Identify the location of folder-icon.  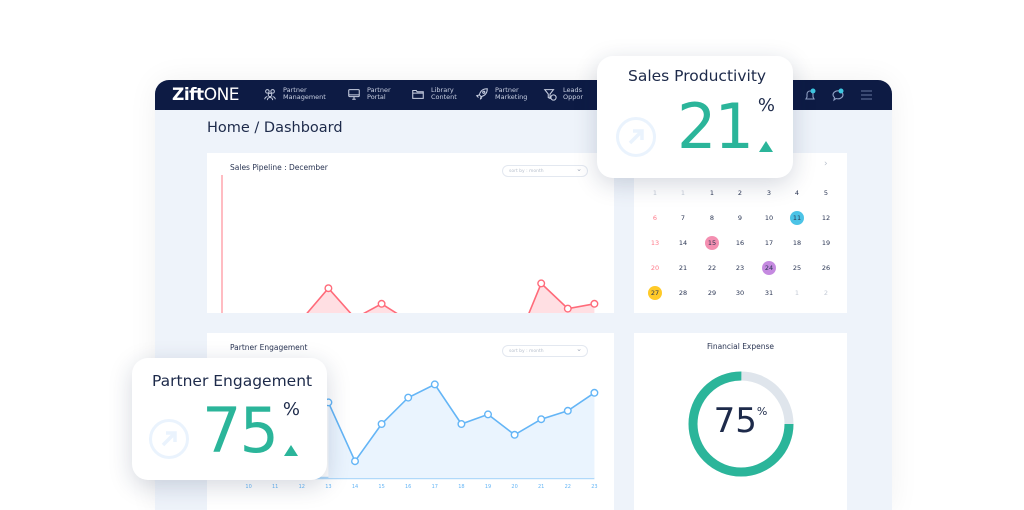
(418, 94).